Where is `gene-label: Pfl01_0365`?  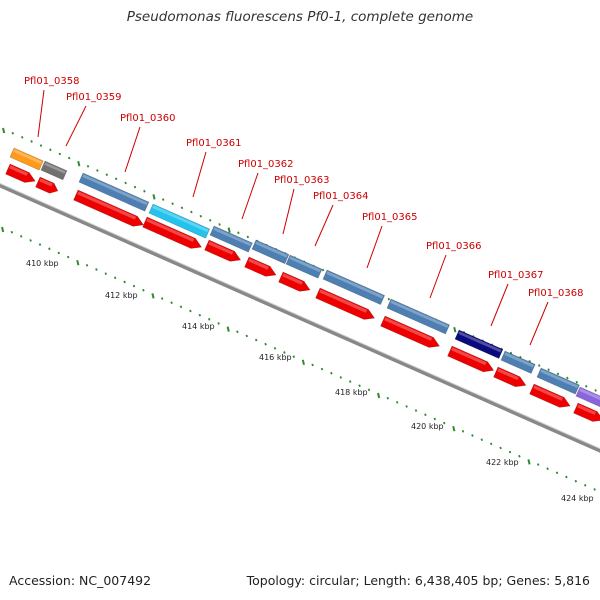 gene-label: Pfl01_0365 is located at coordinates (390, 217).